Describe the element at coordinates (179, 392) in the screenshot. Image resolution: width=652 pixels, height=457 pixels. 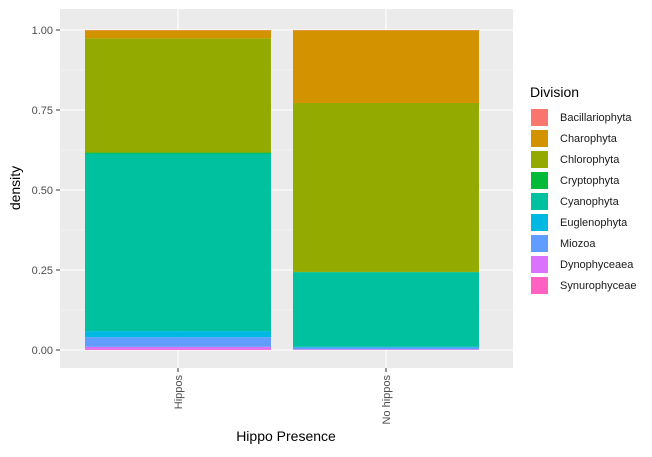
I see `x-tick-label: Hippos` at that location.